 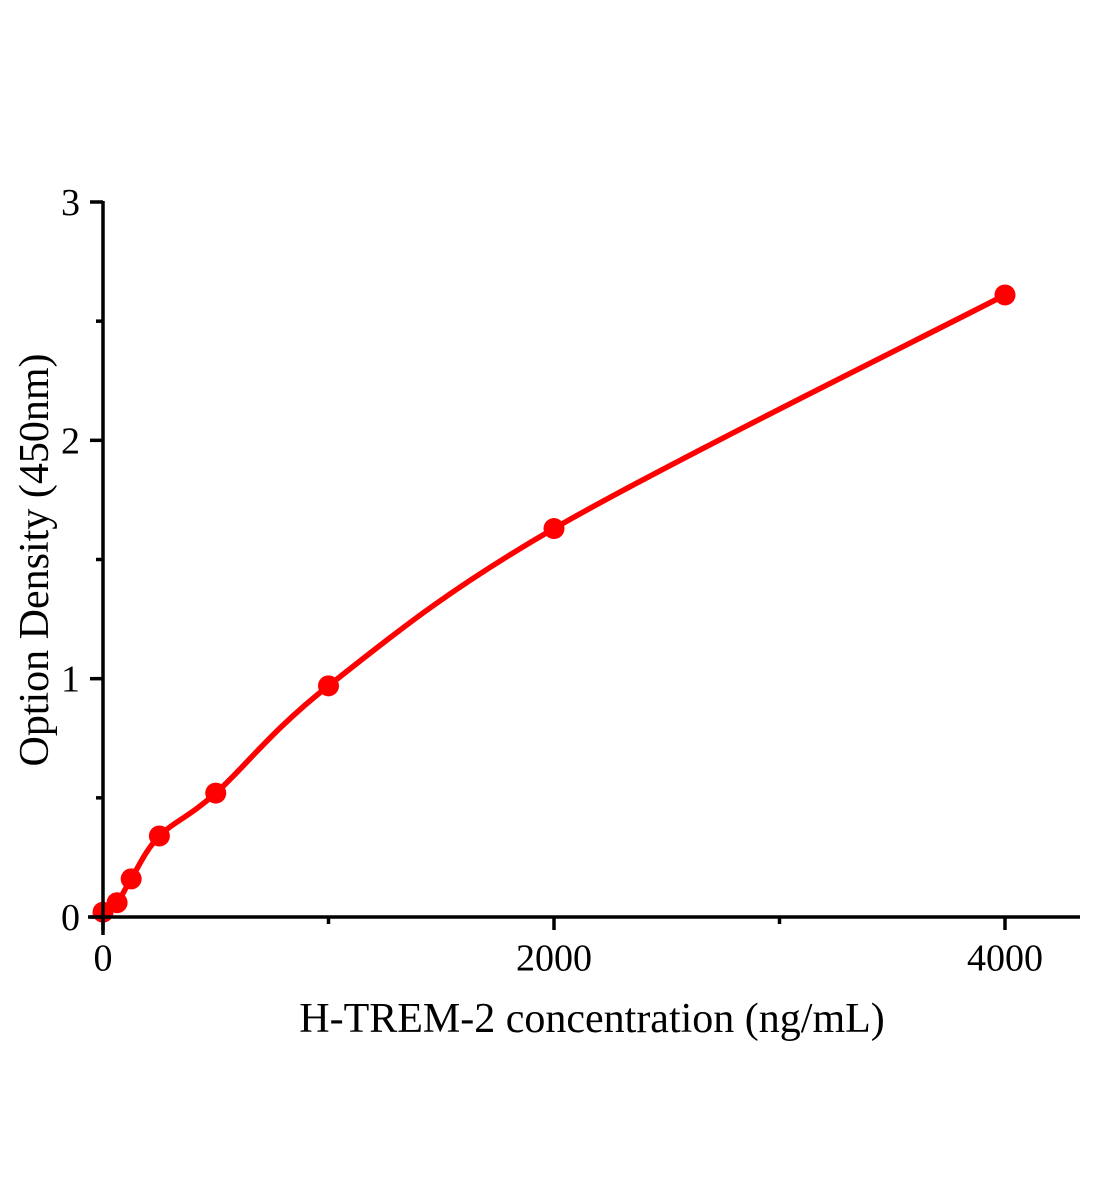 What do you see at coordinates (70, 680) in the screenshot?
I see `y-tick-label: 1` at bounding box center [70, 680].